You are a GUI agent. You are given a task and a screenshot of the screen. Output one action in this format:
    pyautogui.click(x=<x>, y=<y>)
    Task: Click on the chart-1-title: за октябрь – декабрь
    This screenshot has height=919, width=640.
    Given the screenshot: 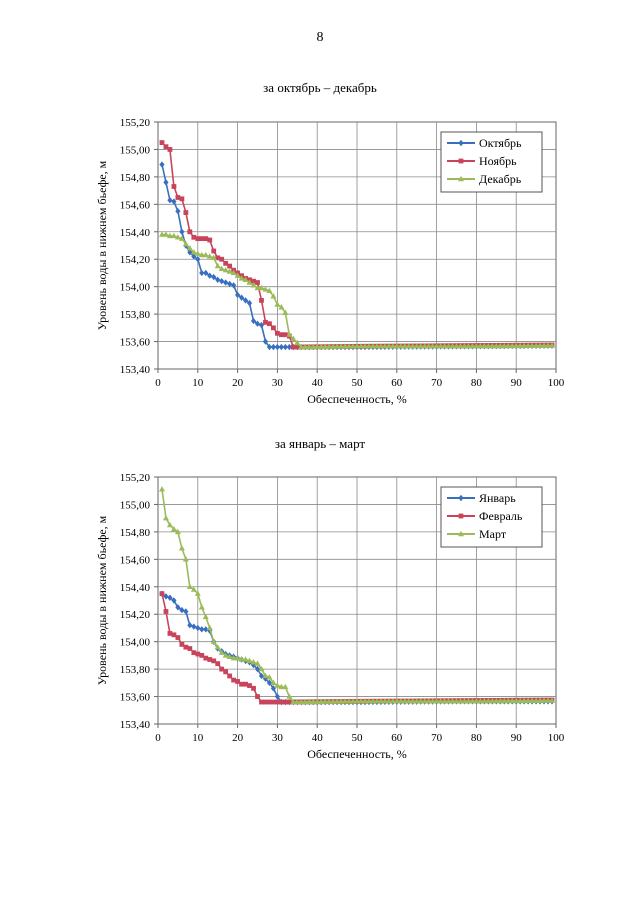 What is the action you would take?
    pyautogui.click(x=320, y=87)
    